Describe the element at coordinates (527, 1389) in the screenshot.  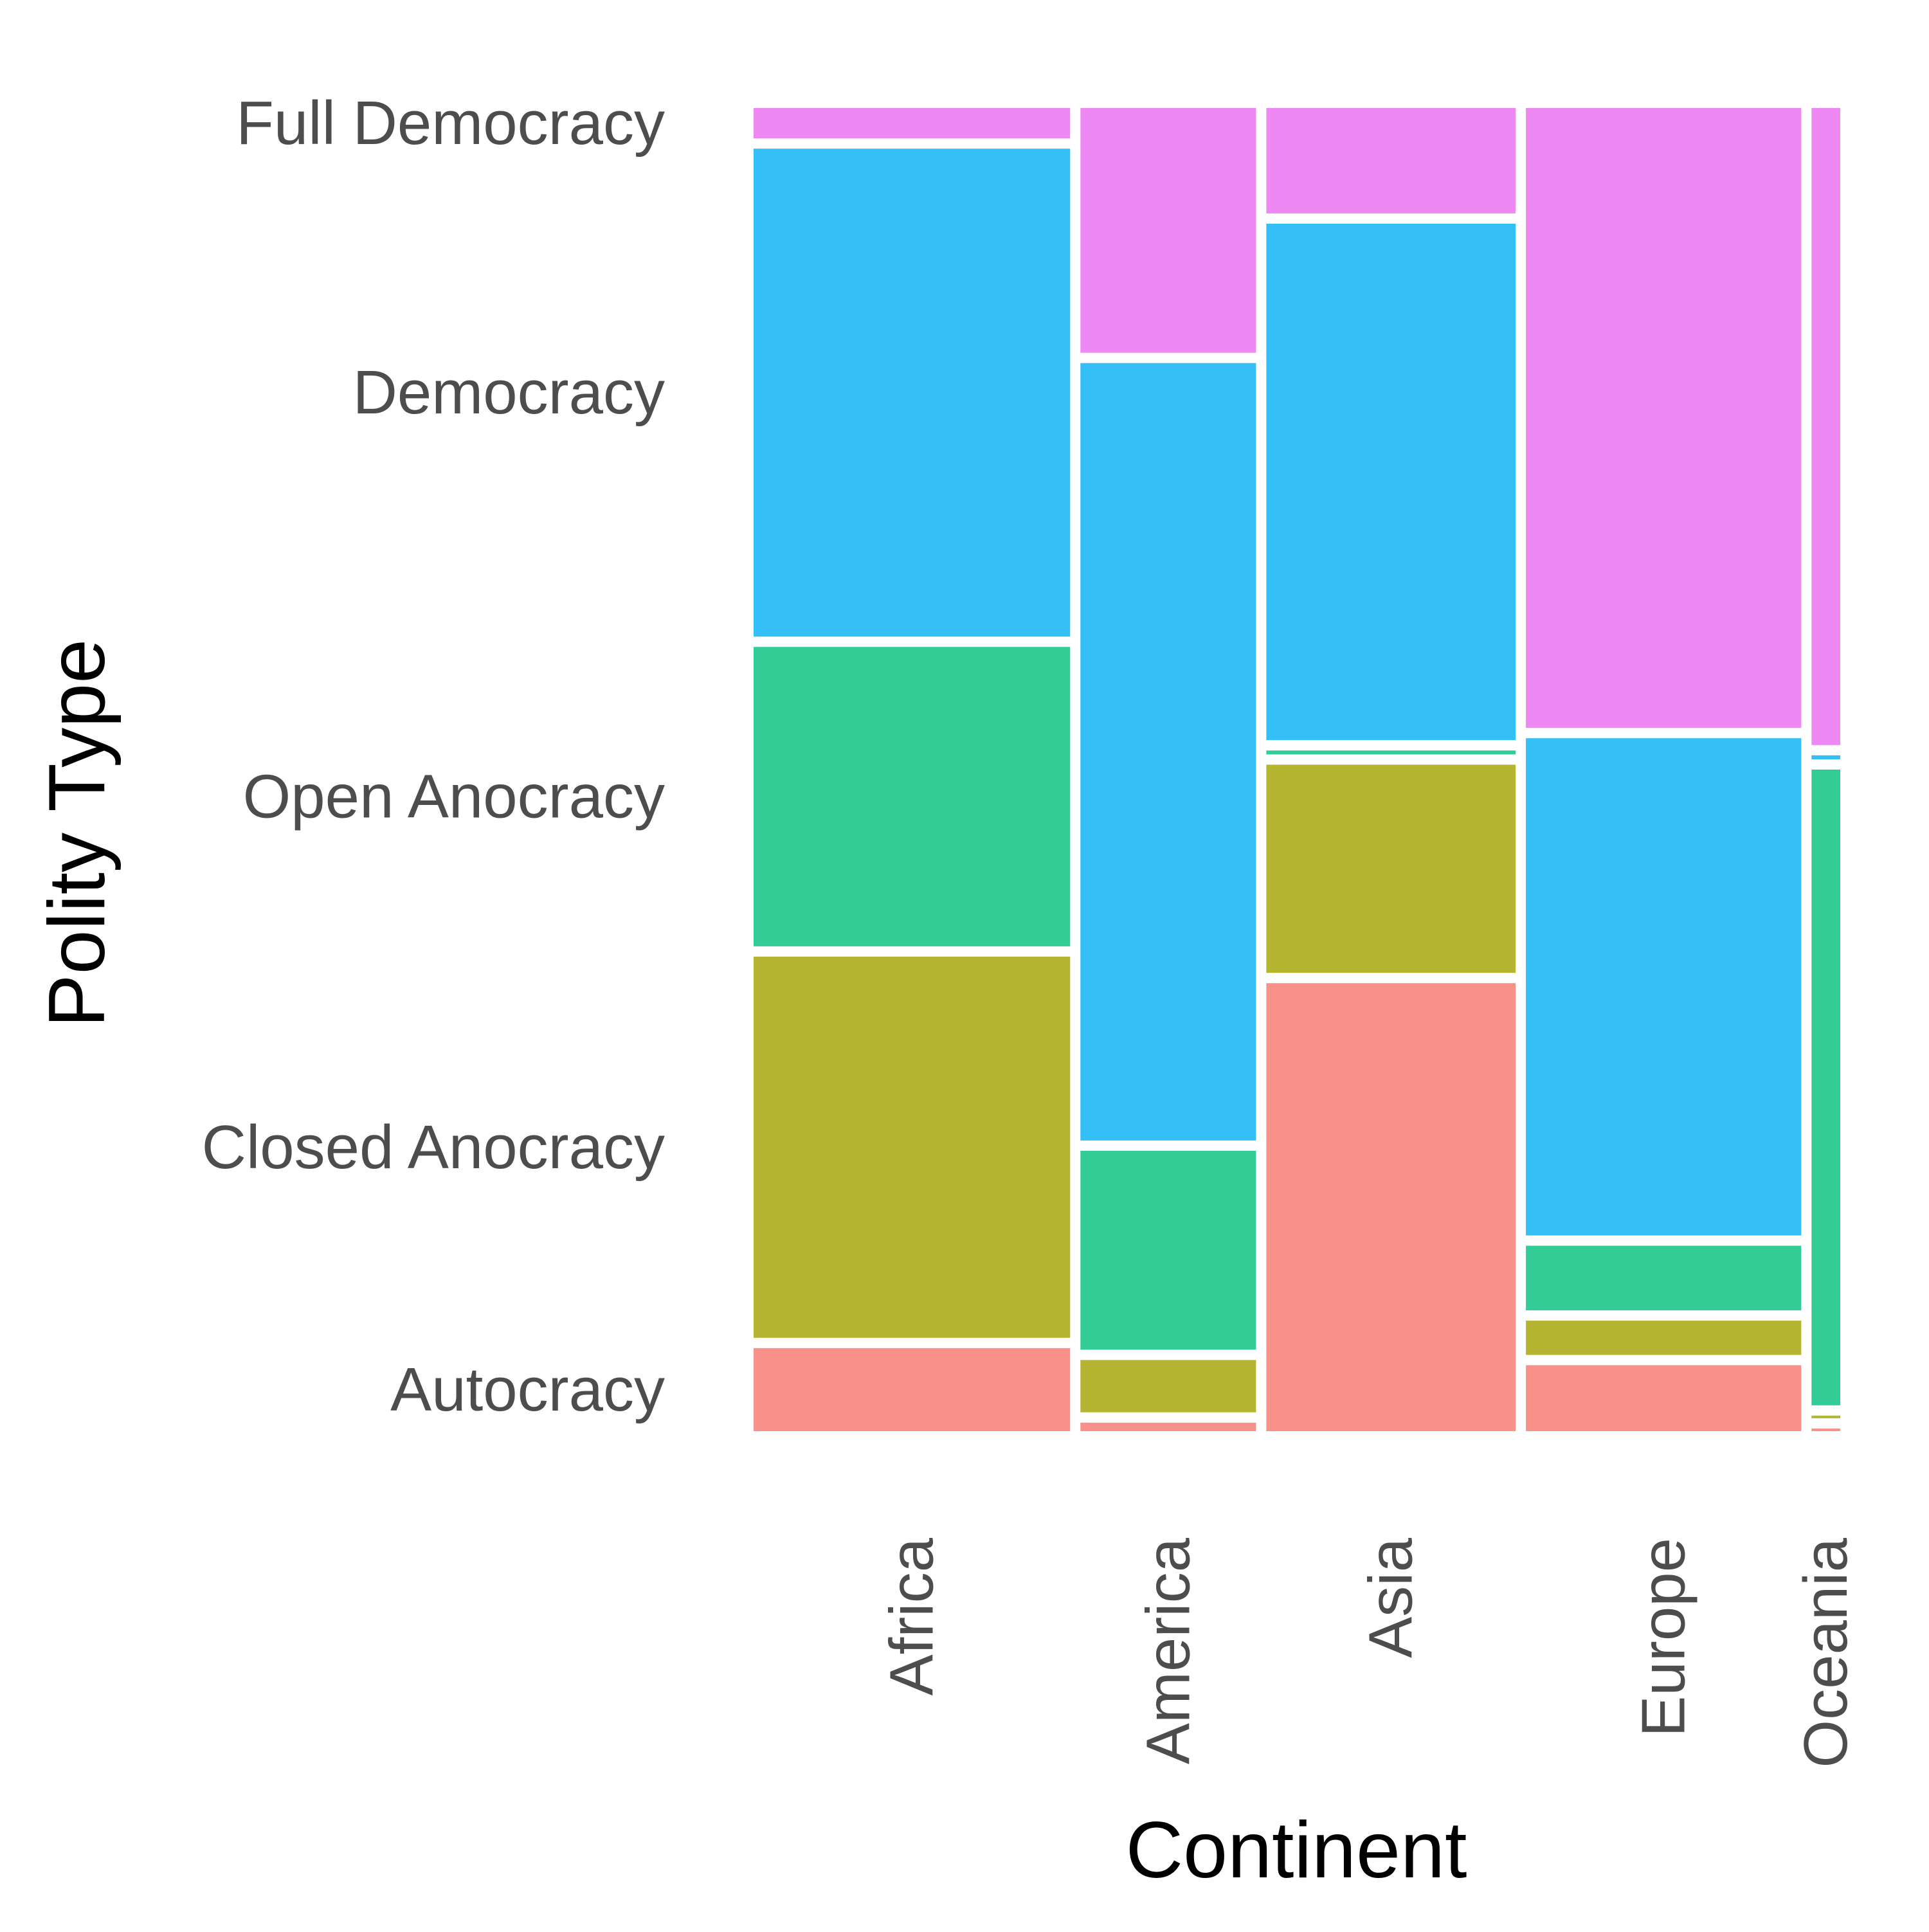
I see `y-tick-label-autocracy: Autocracy` at that location.